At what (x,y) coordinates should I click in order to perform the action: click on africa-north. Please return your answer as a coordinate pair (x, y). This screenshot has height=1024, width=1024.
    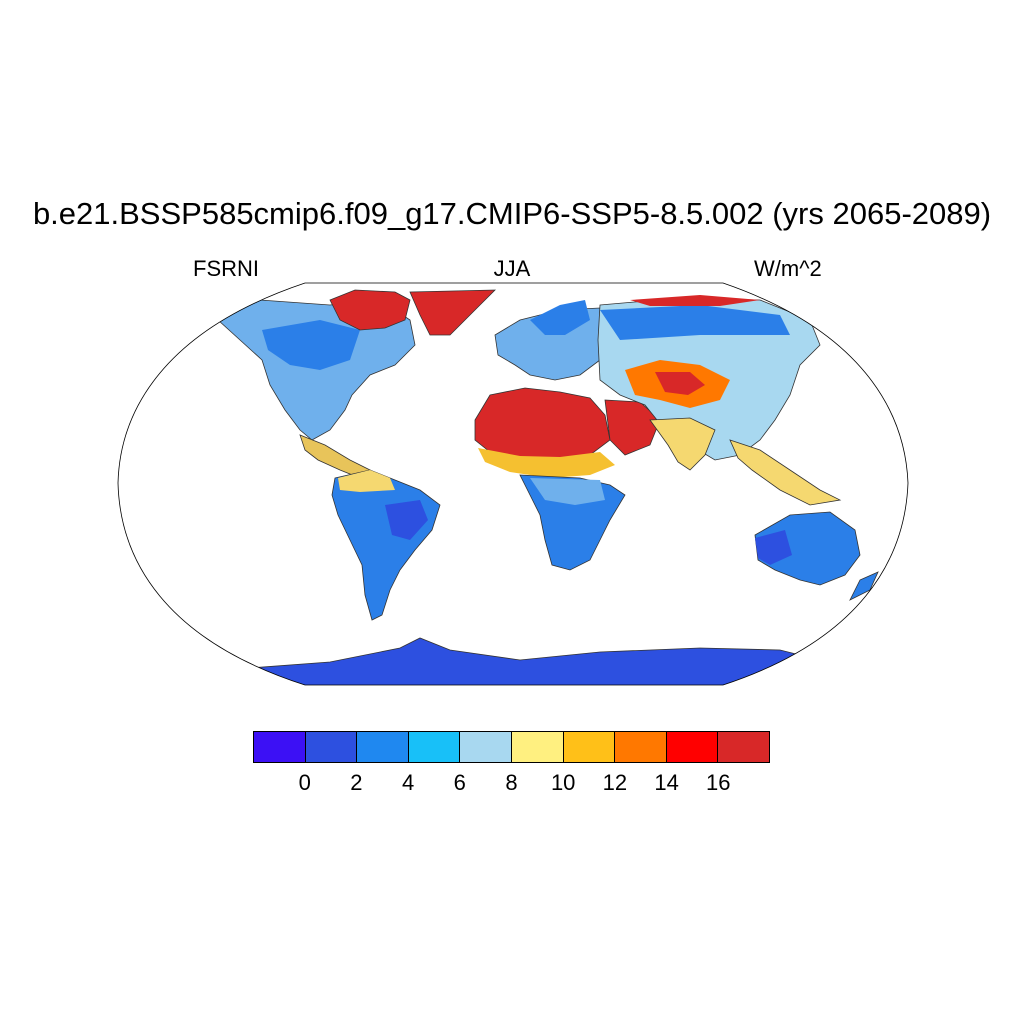
    Looking at the image, I should click on (542, 423).